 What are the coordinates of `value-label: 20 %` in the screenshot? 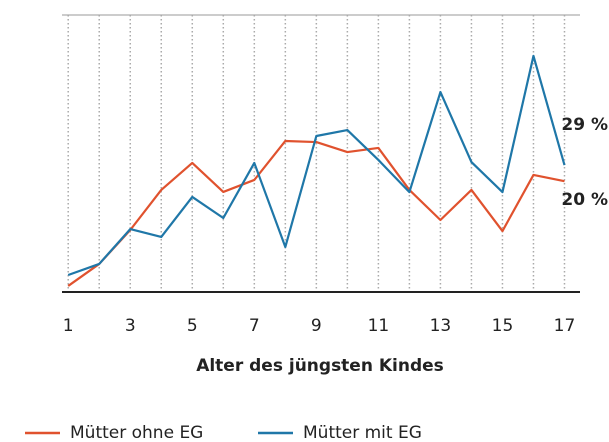 It's located at (584, 200).